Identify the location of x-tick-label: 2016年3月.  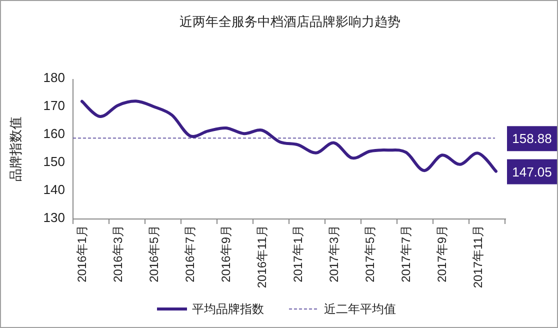
(118, 253).